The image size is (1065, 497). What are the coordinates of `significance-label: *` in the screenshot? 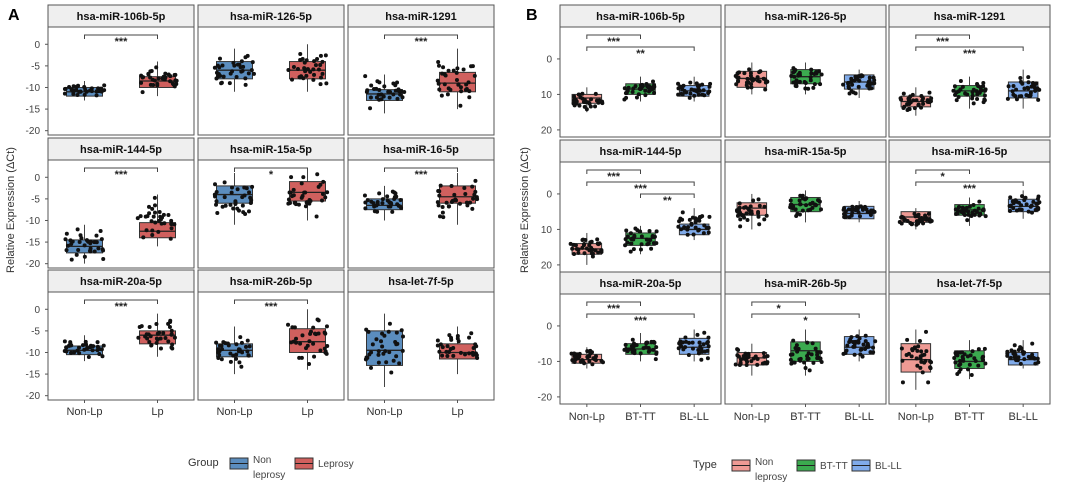 It's located at (805, 321).